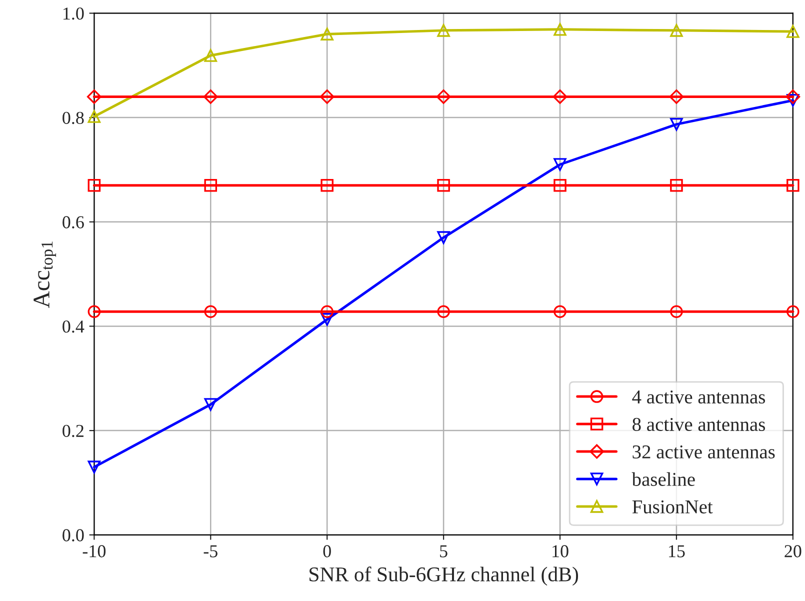  I want to click on x-tick-label: 10, so click(560, 551).